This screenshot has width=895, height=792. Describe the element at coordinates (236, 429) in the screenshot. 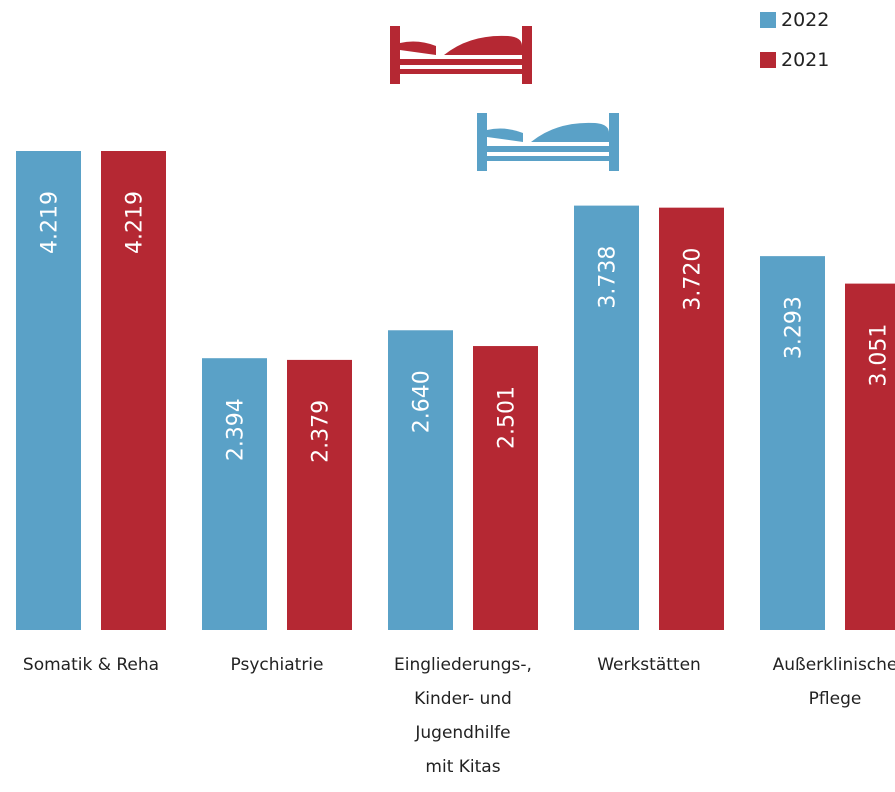

I see `value-label-2022-1: 2.394` at that location.